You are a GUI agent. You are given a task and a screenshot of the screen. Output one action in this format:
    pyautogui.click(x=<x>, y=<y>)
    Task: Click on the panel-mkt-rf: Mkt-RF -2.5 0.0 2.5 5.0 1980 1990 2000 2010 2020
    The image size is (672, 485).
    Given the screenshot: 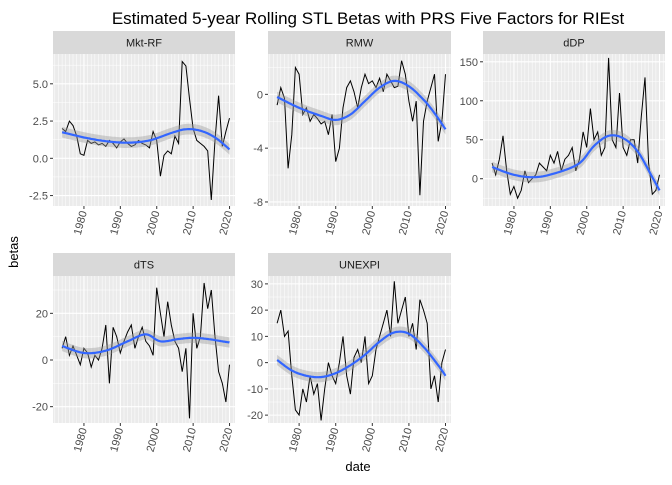 What is the action you would take?
    pyautogui.click(x=132, y=133)
    